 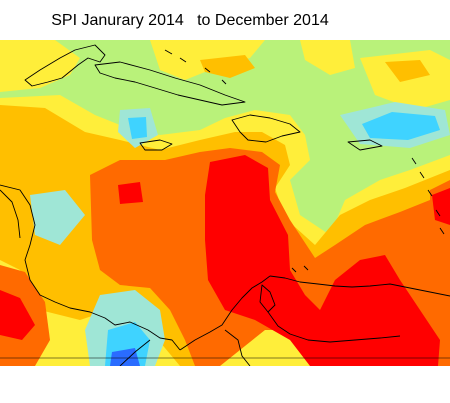 What do you see at coordinates (190, 20) in the screenshot?
I see `map-title: SPI Janurary 2014 to December 2014` at bounding box center [190, 20].